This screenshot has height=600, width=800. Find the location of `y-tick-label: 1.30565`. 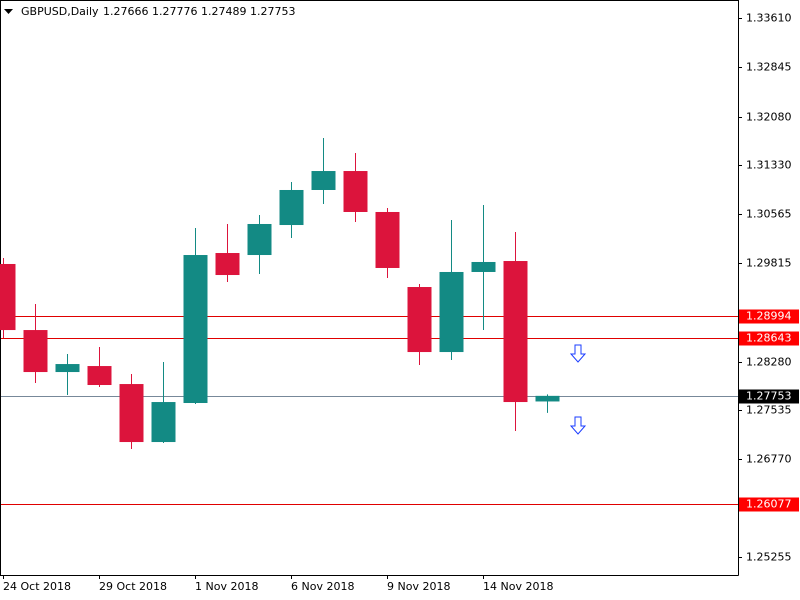

y-tick-label: 1.30565 is located at coordinates (769, 214).